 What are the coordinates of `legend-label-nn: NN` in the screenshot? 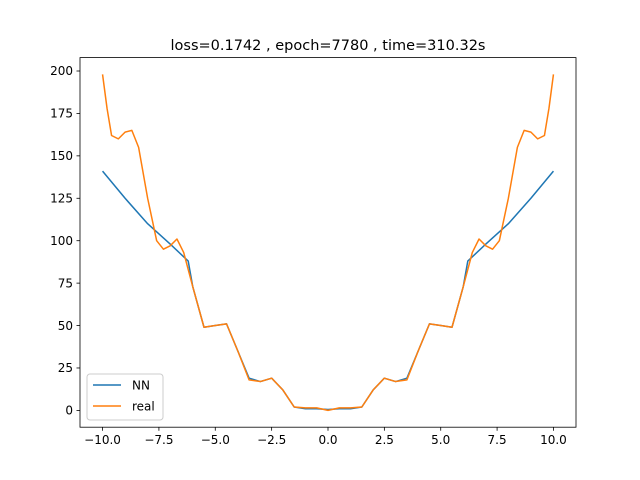 It's located at (141, 386).